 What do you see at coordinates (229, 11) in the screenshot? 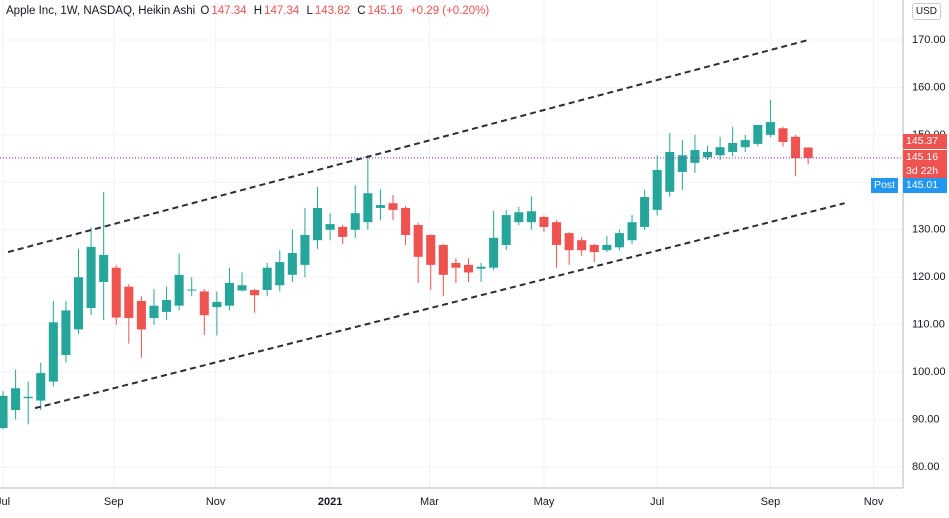
I see `ohlc-value: 147.34` at bounding box center [229, 11].